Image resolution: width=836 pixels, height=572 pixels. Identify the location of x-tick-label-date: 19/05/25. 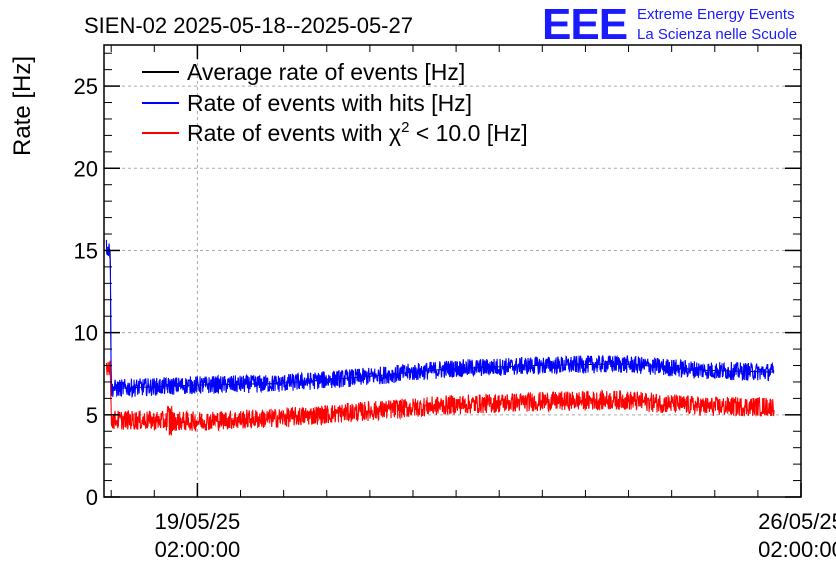
(198, 521).